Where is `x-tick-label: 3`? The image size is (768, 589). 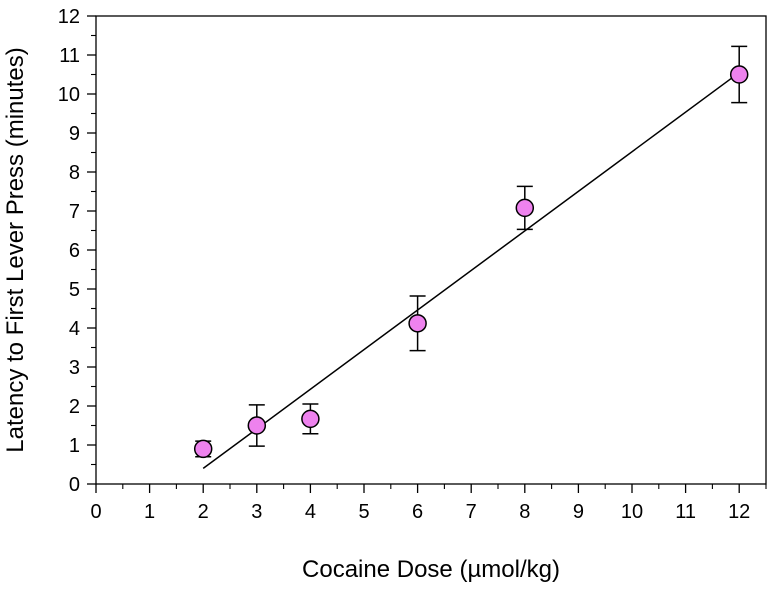
x-tick-label: 3 is located at coordinates (256, 512).